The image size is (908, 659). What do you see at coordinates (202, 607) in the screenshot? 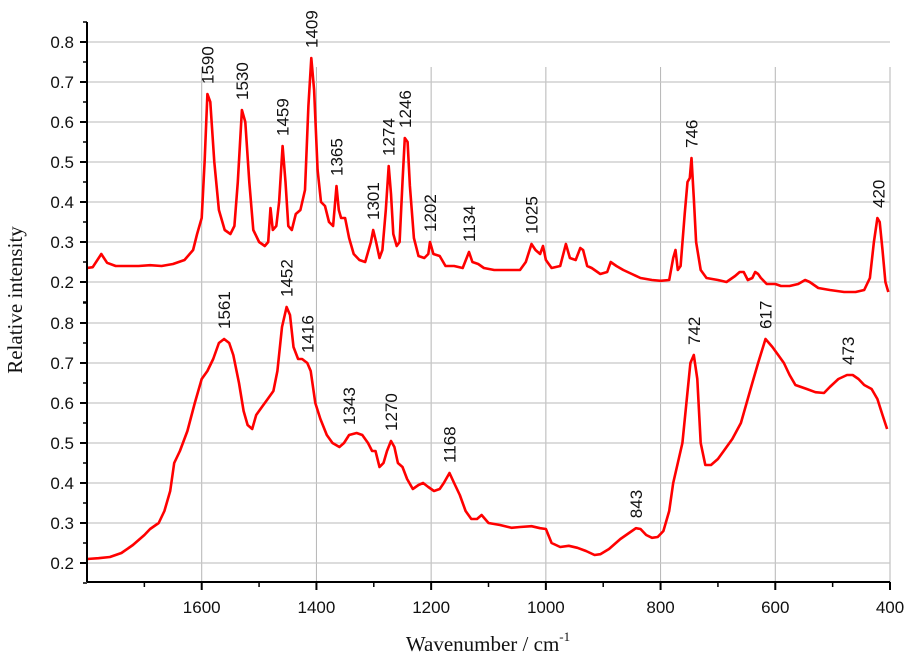
I see `x-tick-label: 1600` at bounding box center [202, 607].